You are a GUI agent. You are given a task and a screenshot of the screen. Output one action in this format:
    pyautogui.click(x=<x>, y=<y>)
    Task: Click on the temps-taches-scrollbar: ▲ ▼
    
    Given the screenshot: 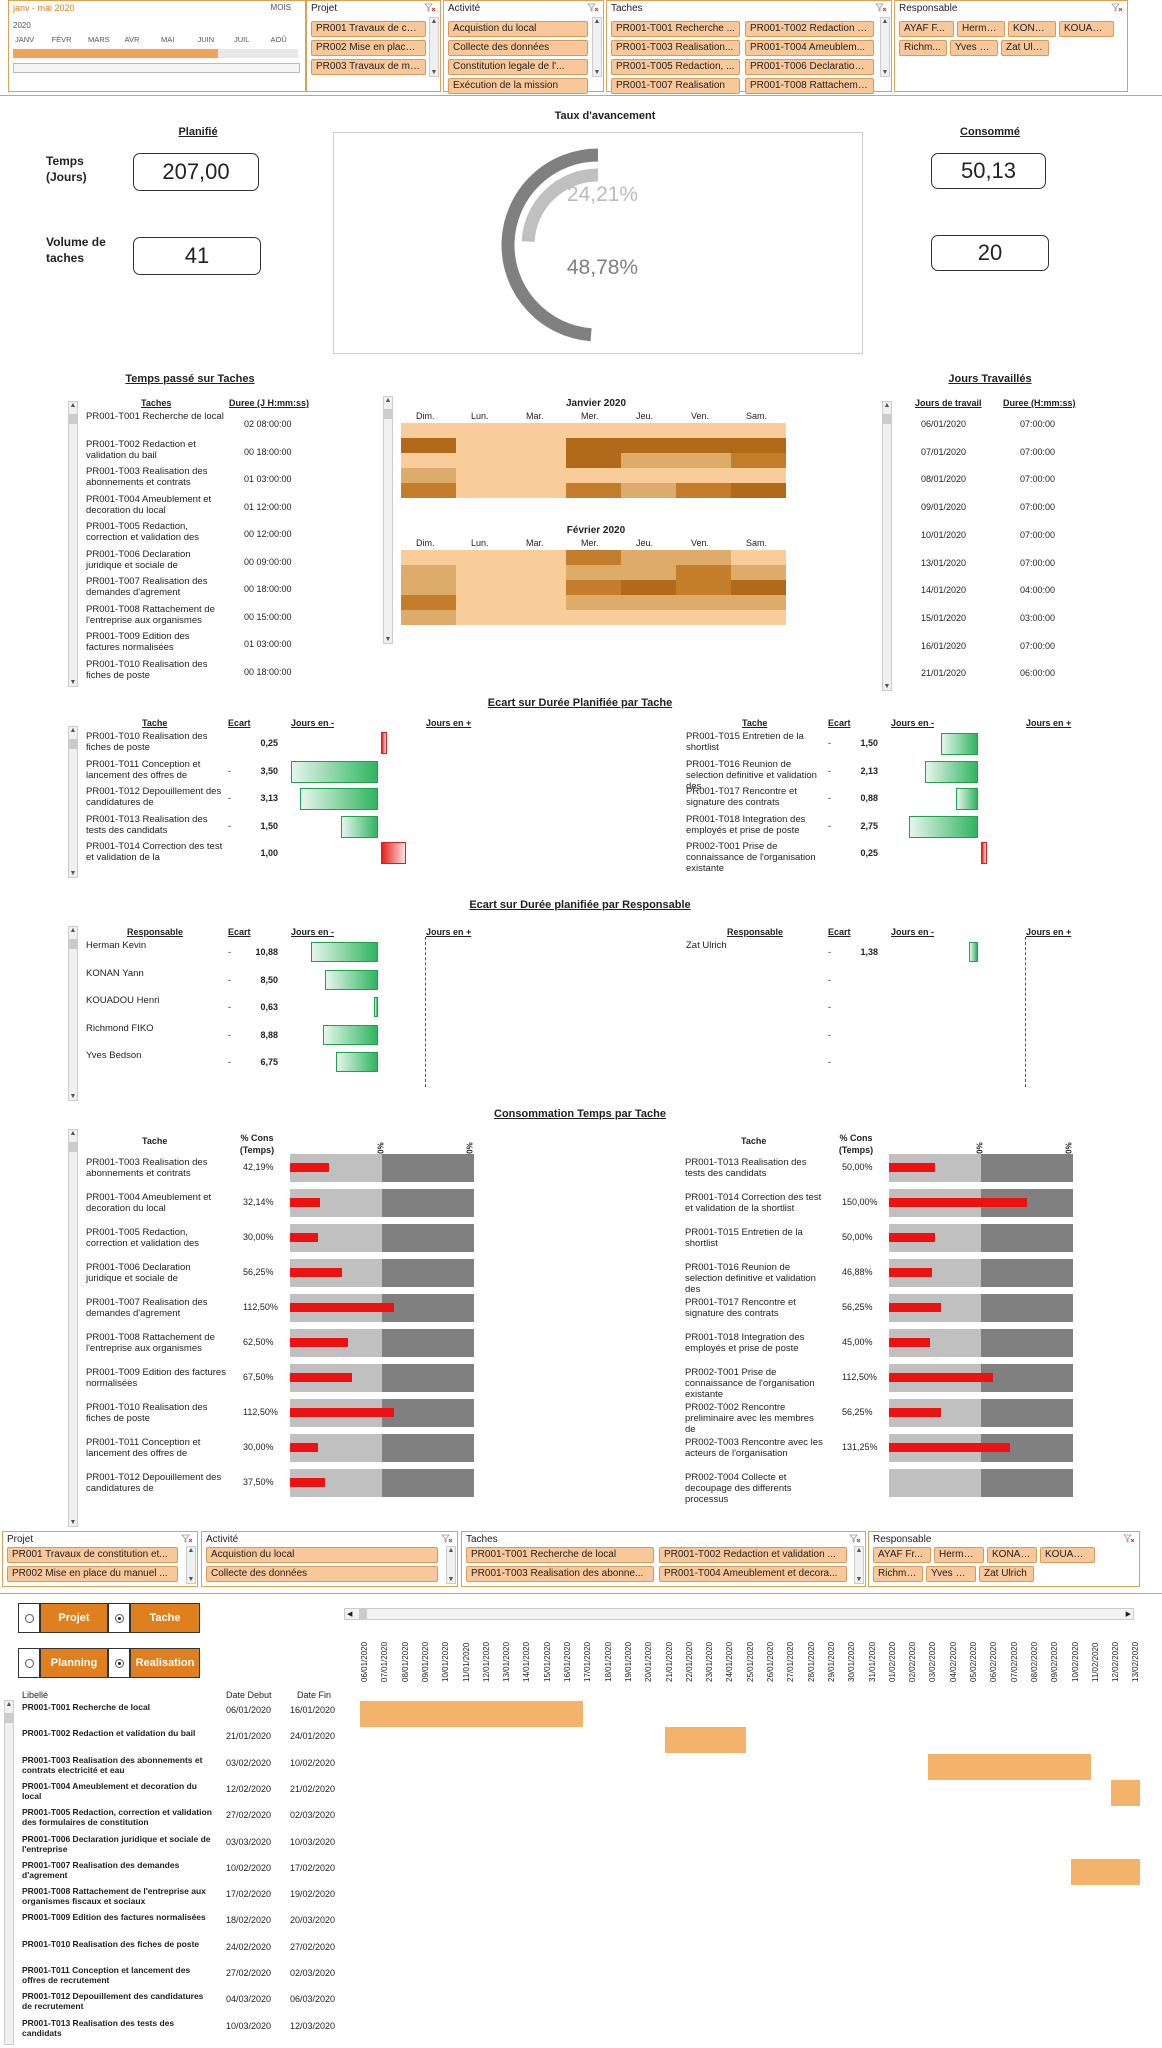 What is the action you would take?
    pyautogui.click(x=73, y=544)
    